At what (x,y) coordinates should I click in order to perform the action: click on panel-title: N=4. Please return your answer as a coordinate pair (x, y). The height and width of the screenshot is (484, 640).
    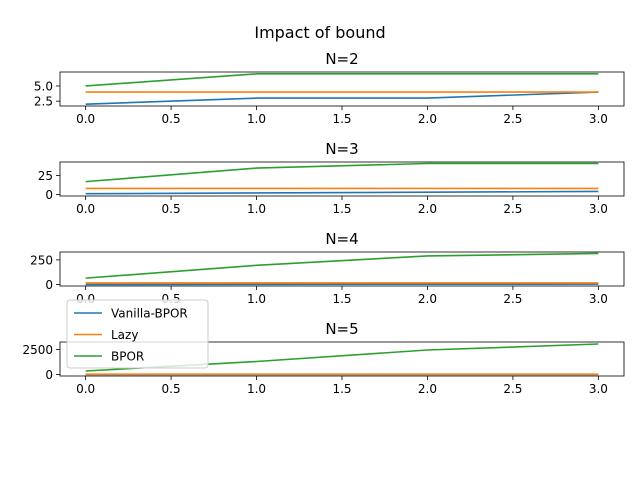
    Looking at the image, I should click on (341, 239).